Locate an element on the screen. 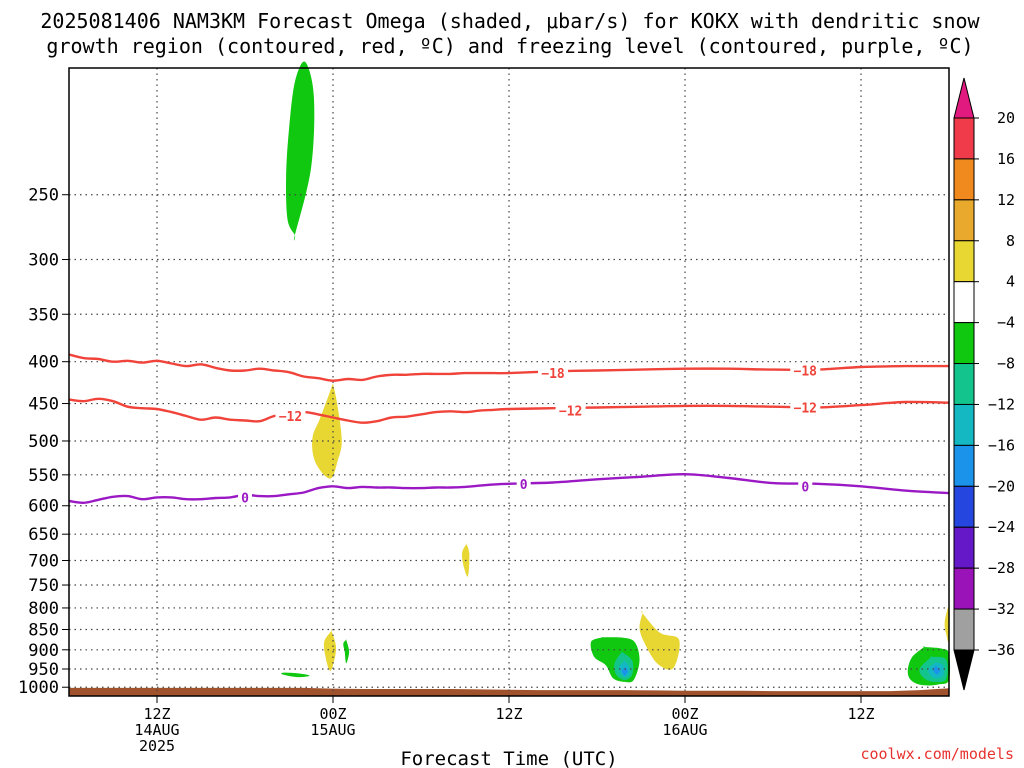 This screenshot has height=768, width=1024. x-tick-label: 14AUG is located at coordinates (156, 730).